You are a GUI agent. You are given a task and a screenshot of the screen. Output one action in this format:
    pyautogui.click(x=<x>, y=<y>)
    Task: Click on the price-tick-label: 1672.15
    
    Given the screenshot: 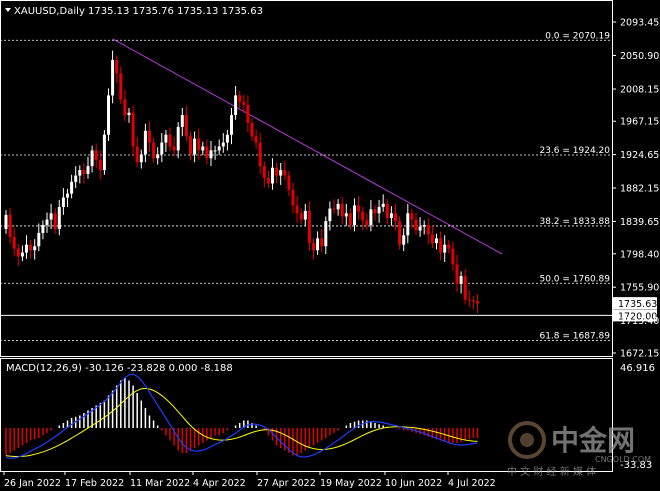 What is the action you would take?
    pyautogui.click(x=639, y=354)
    